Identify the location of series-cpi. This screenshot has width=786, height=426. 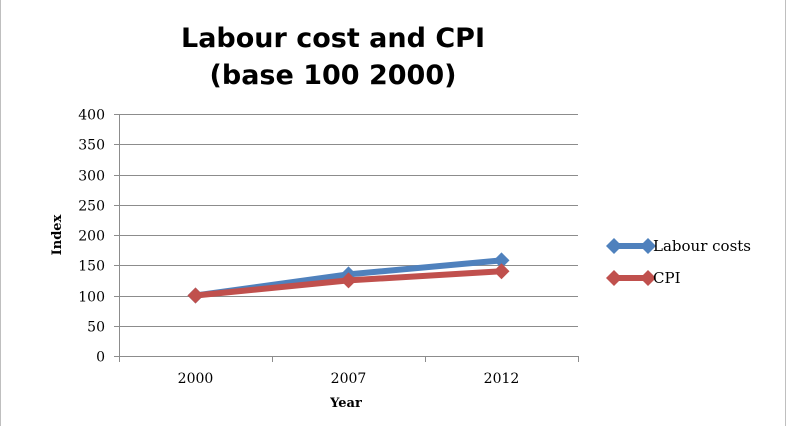
(348, 283).